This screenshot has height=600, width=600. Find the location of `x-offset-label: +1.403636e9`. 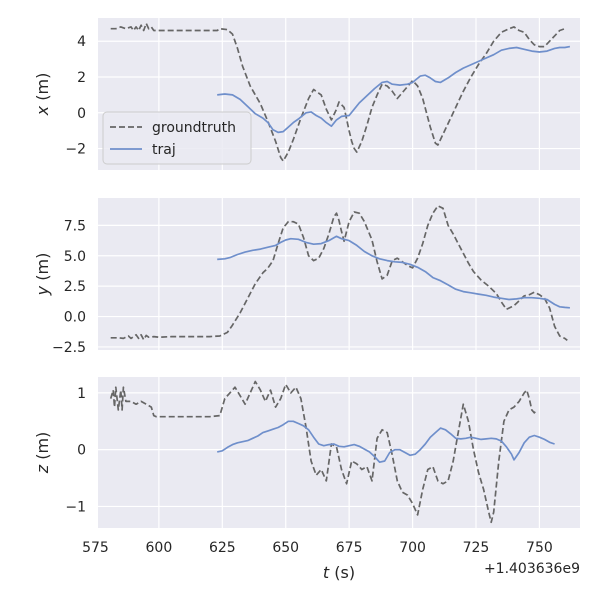

x-offset-label: +1.403636e9 is located at coordinates (532, 569).